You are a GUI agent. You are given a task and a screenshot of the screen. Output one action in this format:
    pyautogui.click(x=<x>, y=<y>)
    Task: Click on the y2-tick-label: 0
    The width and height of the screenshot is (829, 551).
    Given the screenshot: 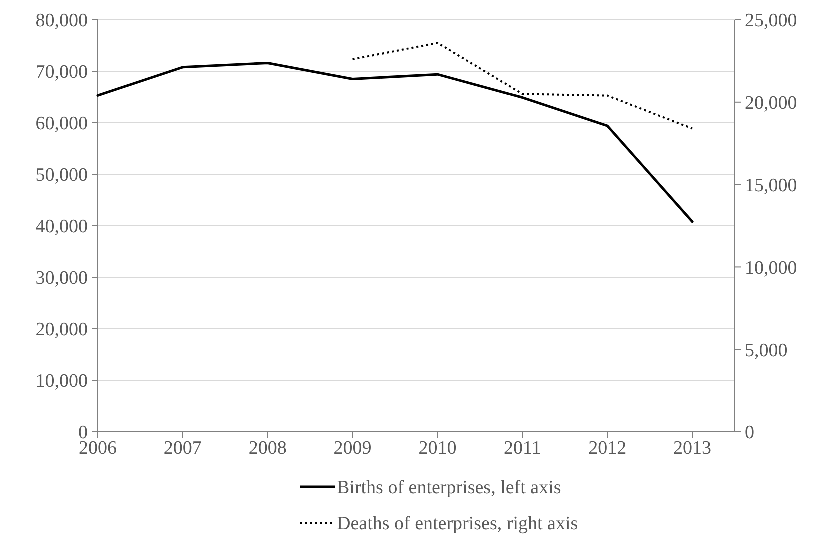 What is the action you would take?
    pyautogui.click(x=749, y=433)
    